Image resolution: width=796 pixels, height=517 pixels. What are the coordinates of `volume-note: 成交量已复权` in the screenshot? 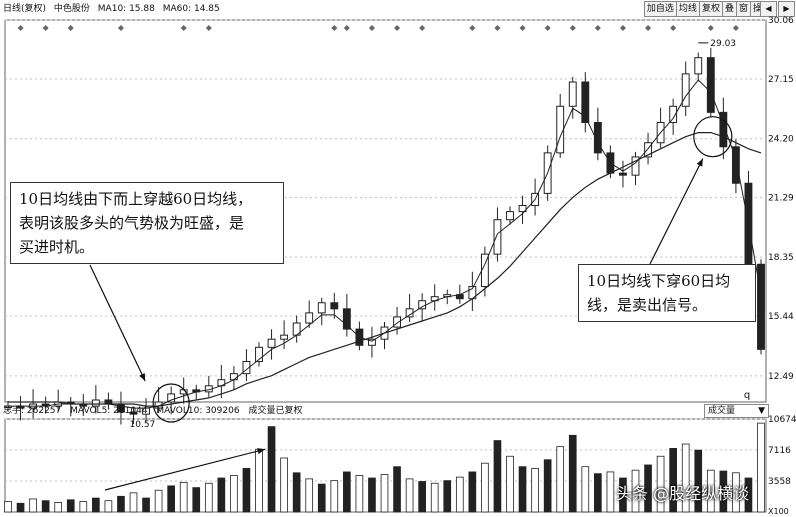 It's located at (275, 411).